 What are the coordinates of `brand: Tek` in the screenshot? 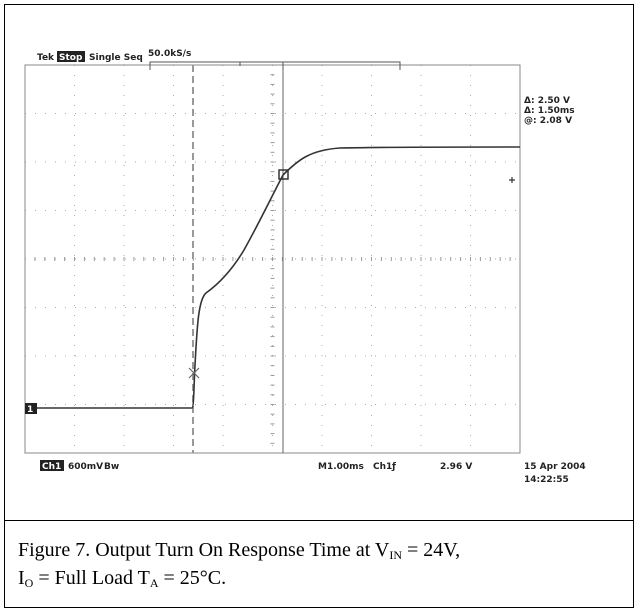 It's located at (46, 58).